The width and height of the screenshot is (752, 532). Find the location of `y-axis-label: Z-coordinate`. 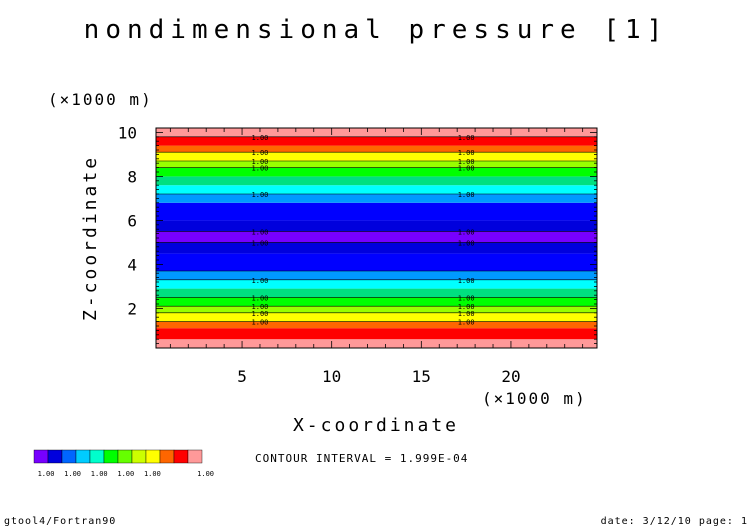

y-axis-label: Z-coordinate is located at coordinates (90, 238).